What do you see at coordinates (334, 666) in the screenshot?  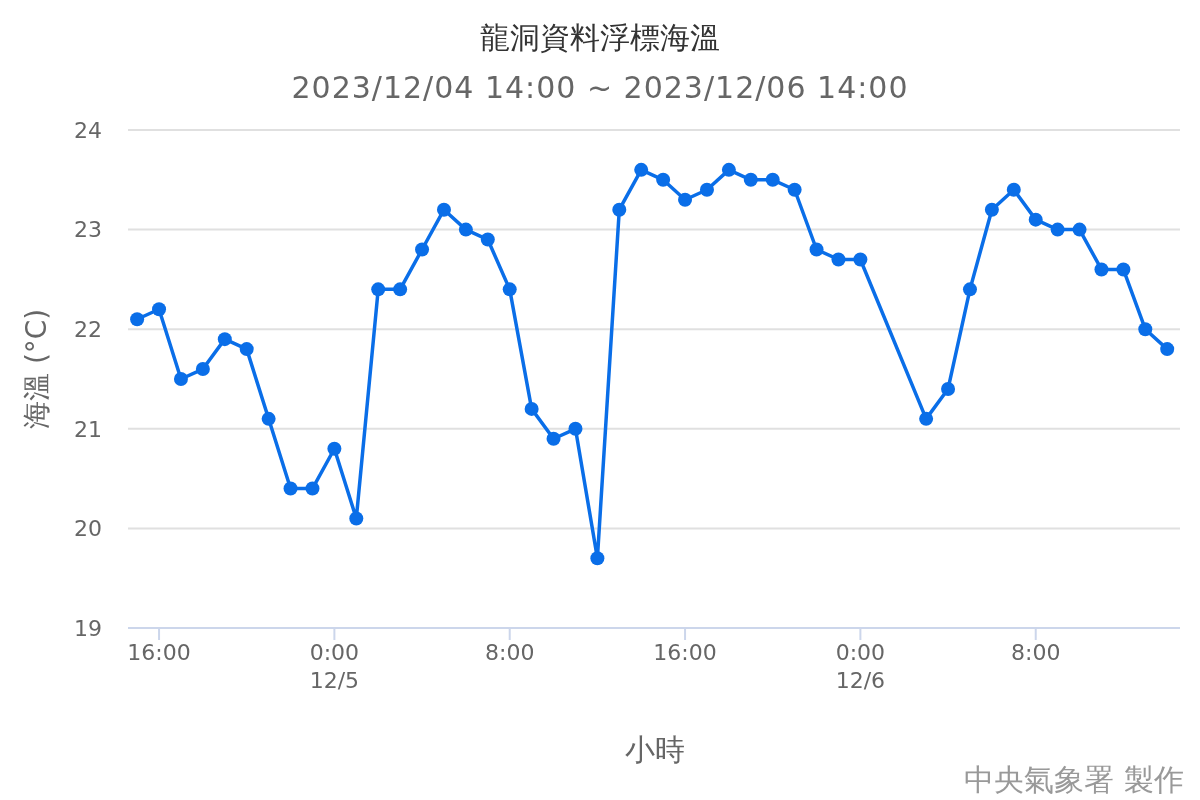 I see `x-tick-label: 0:00 12/5` at bounding box center [334, 666].